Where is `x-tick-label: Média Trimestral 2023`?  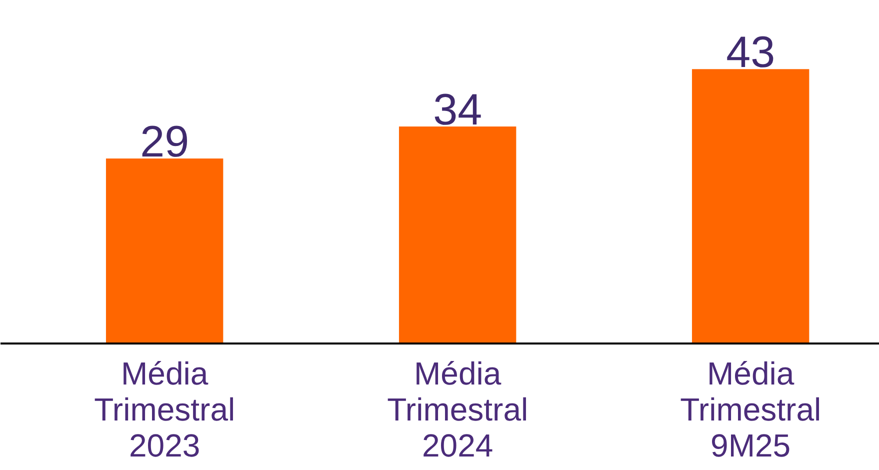
x-tick-label: Média Trimestral 2023 is located at coordinates (165, 410).